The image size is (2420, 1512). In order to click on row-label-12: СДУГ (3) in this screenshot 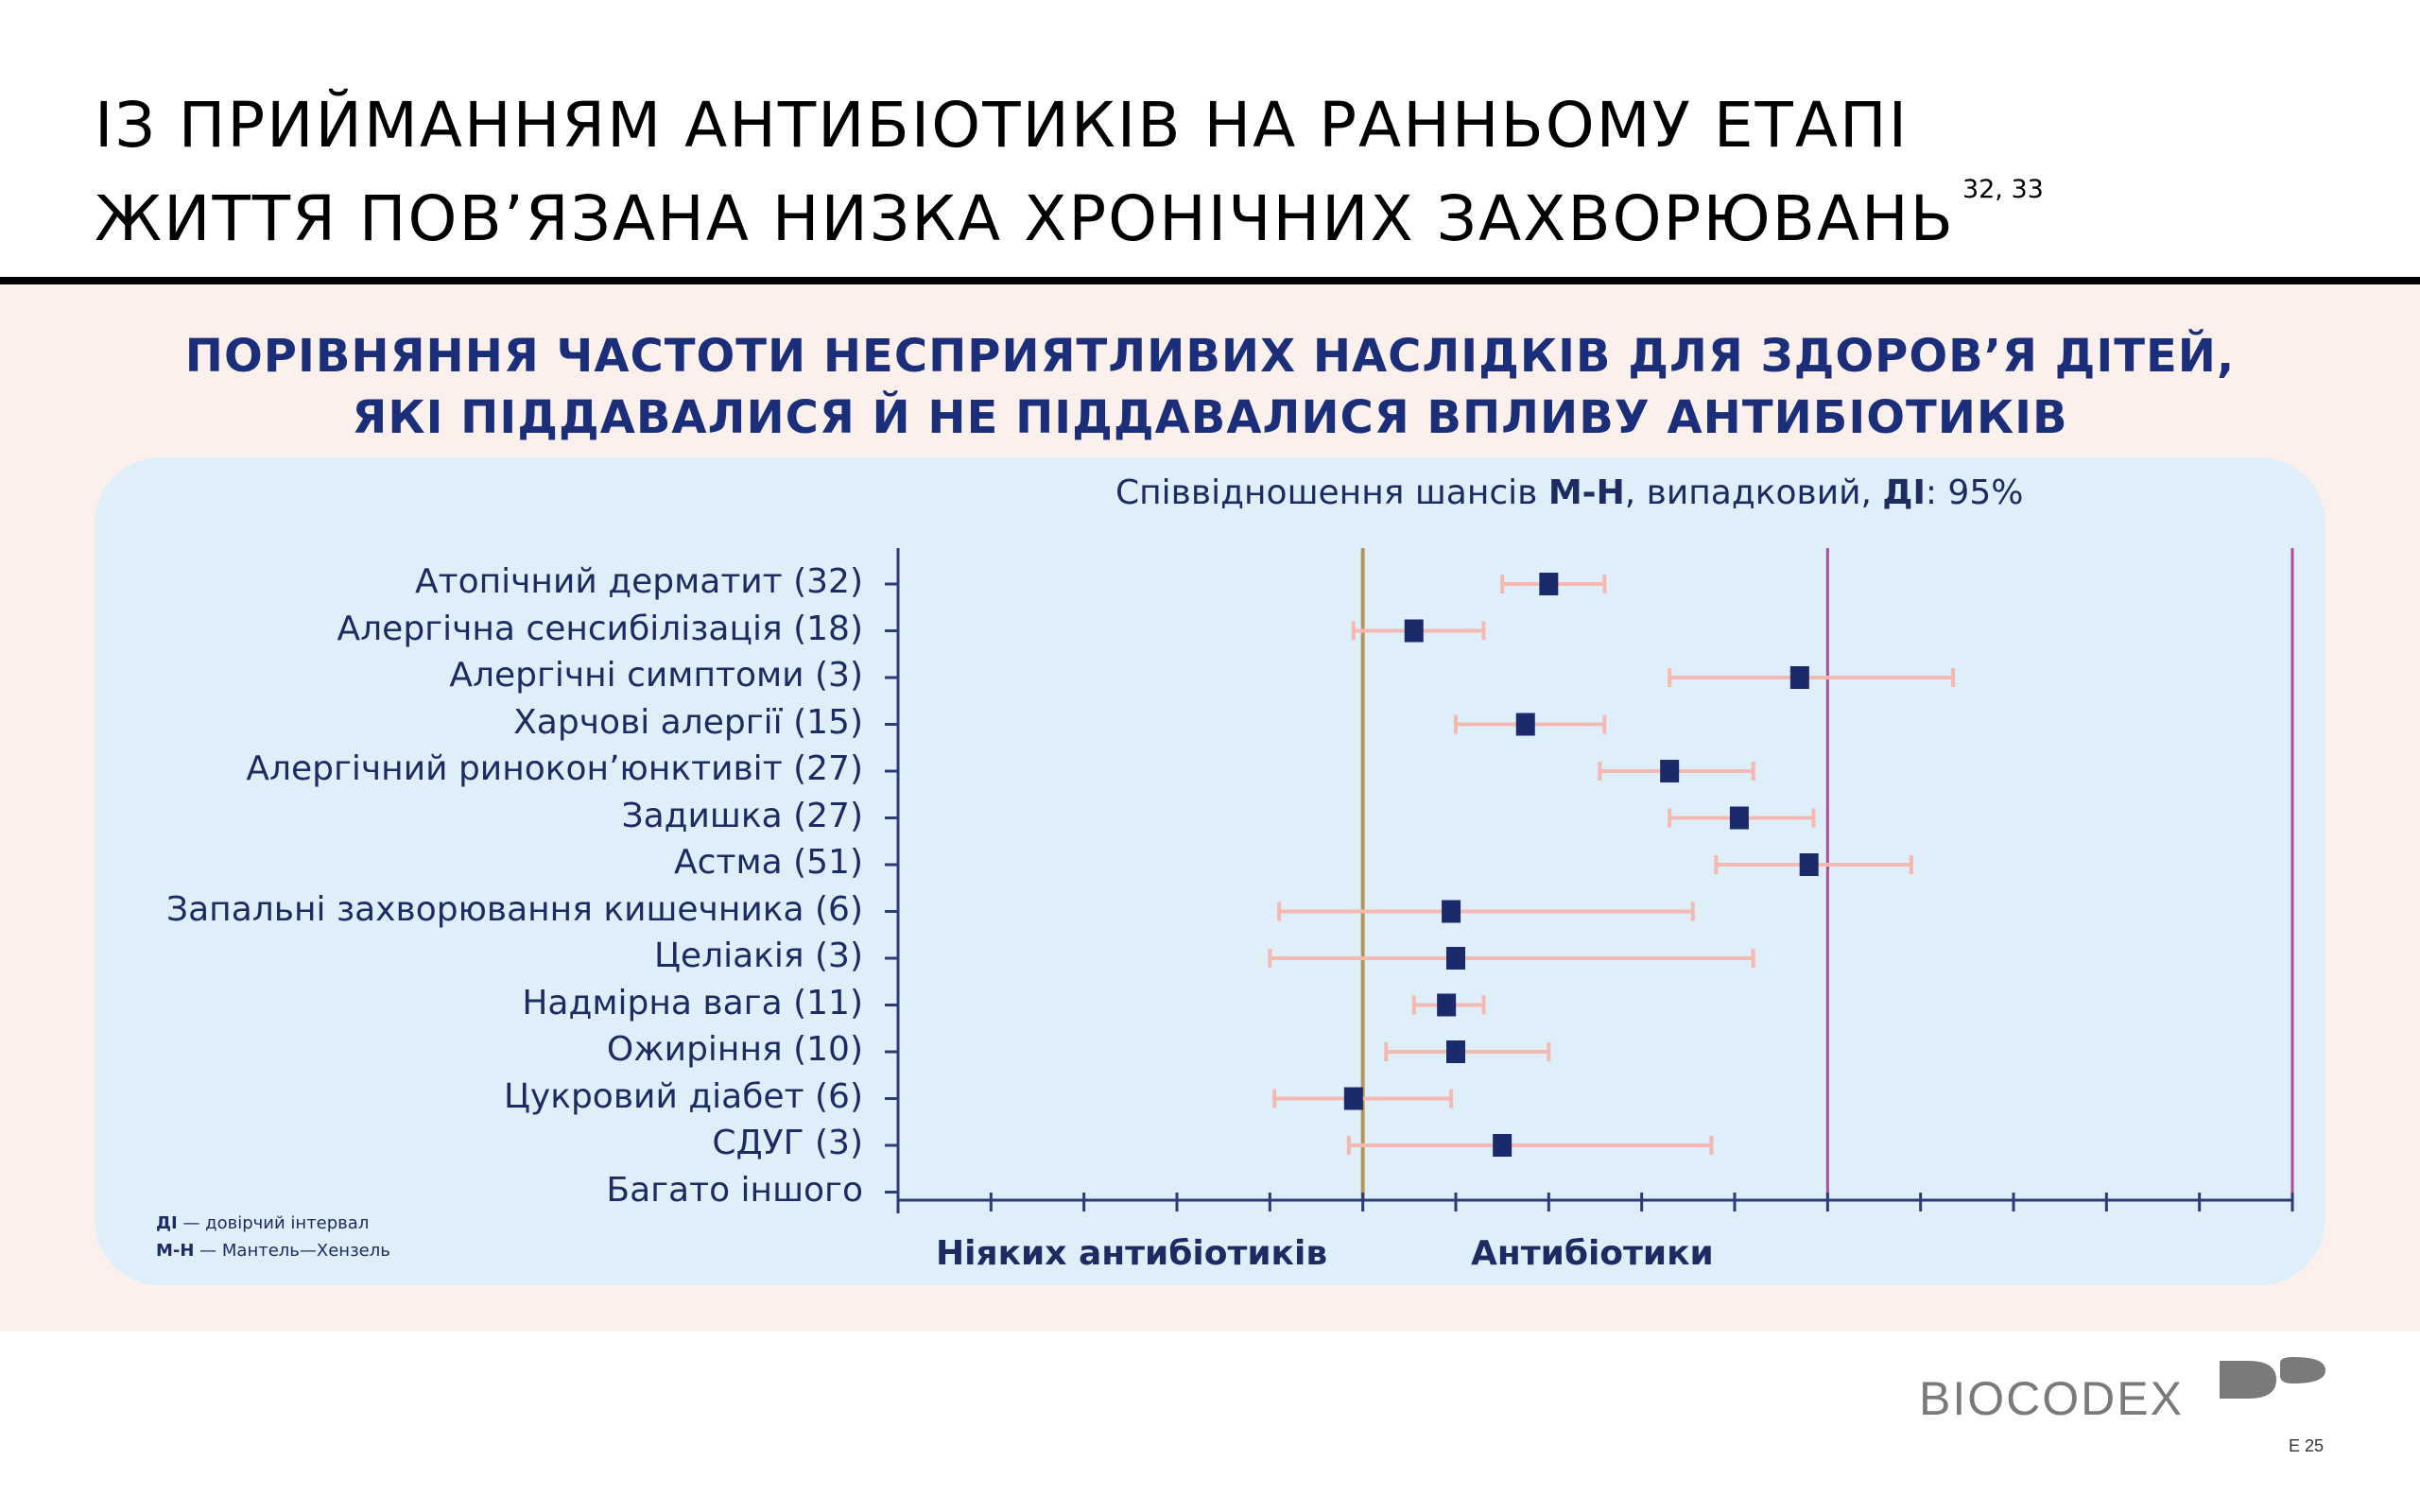, I will do `click(787, 1143)`.